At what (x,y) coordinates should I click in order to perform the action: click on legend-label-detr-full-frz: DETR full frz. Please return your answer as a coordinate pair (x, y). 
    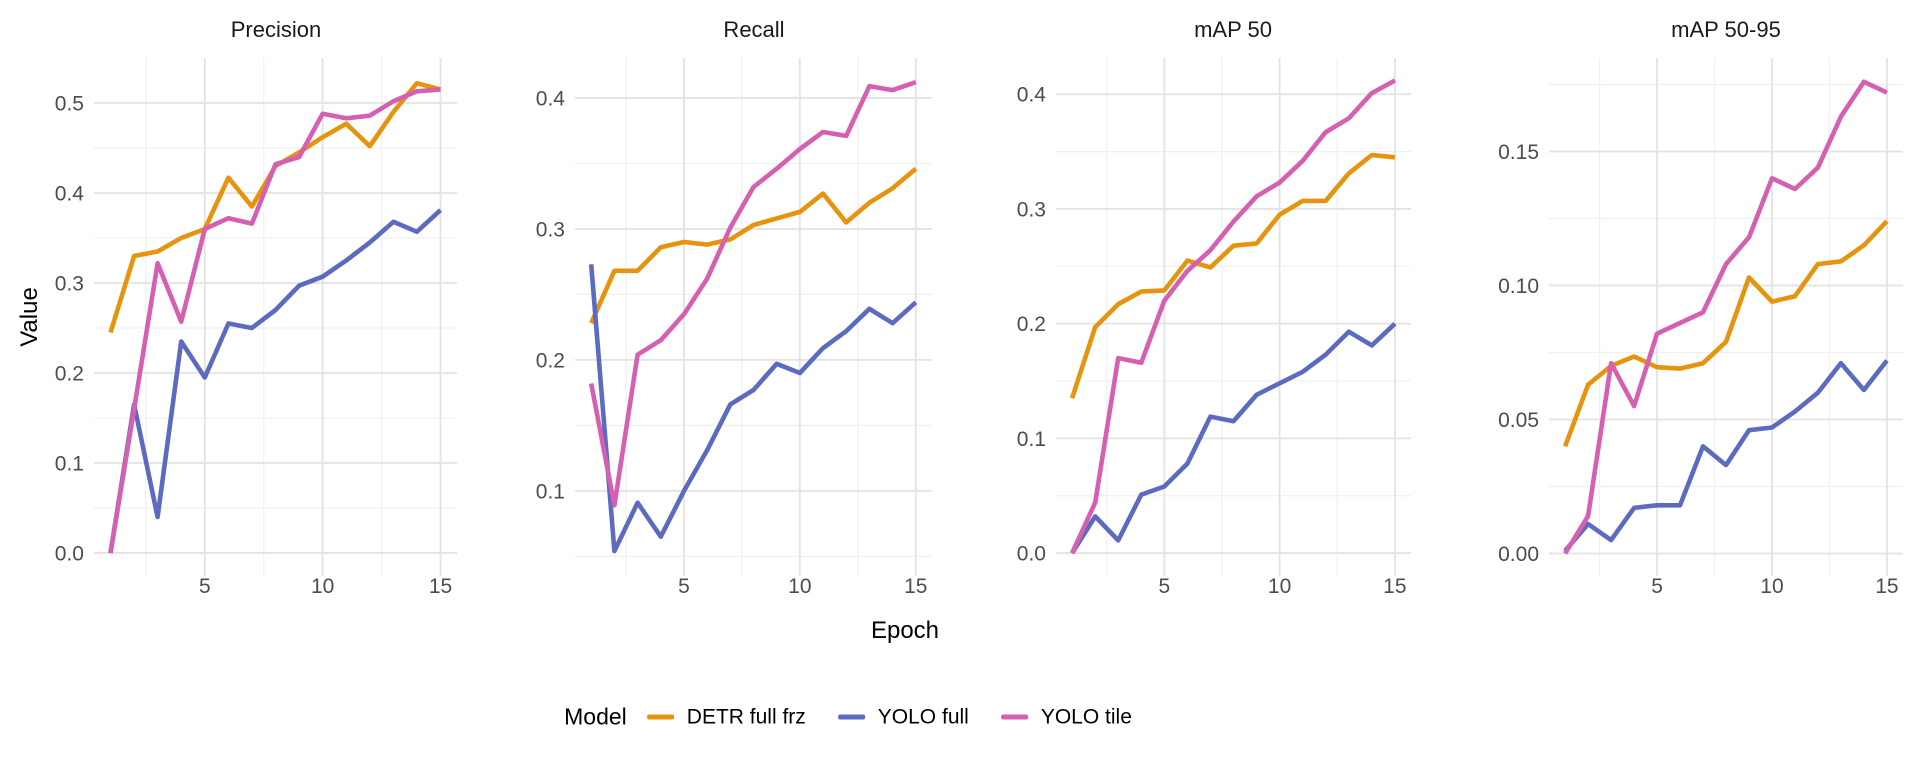
    Looking at the image, I should click on (746, 716).